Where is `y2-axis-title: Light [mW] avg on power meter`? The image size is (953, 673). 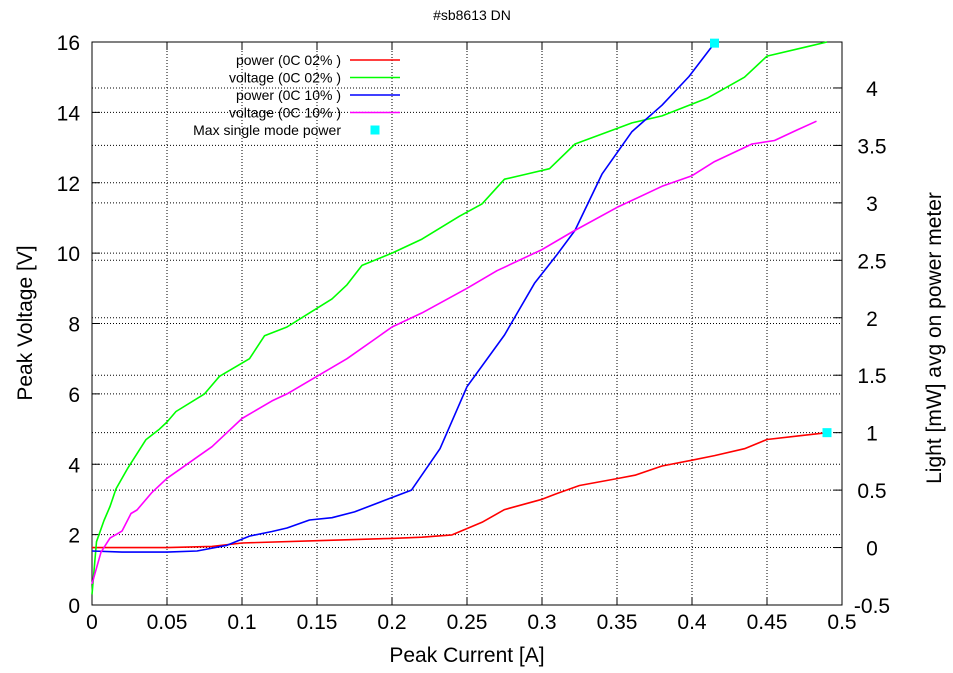
y2-axis-title: Light [mW] avg on power meter is located at coordinates (934, 338).